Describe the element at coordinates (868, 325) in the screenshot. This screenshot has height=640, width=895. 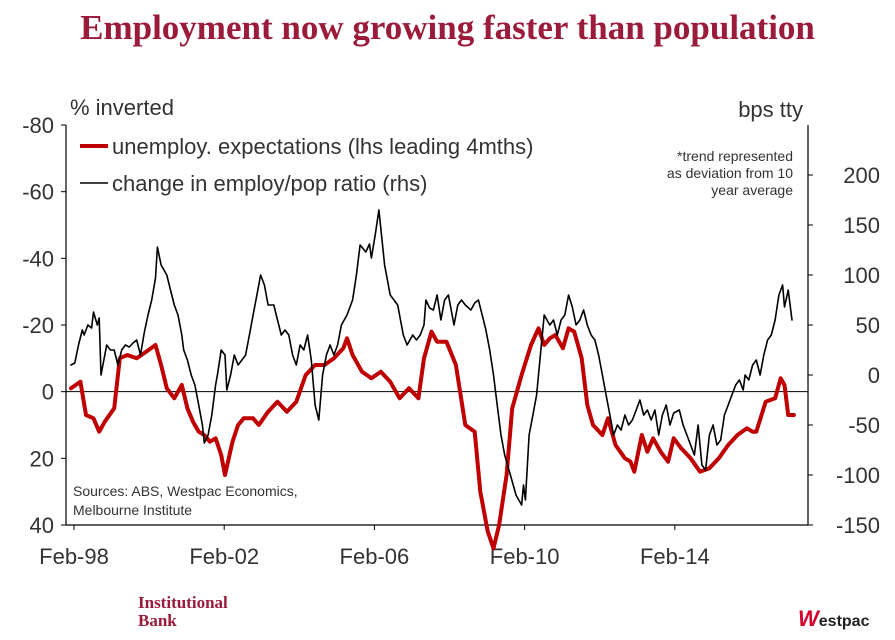
I see `right-tick-label: 50` at that location.